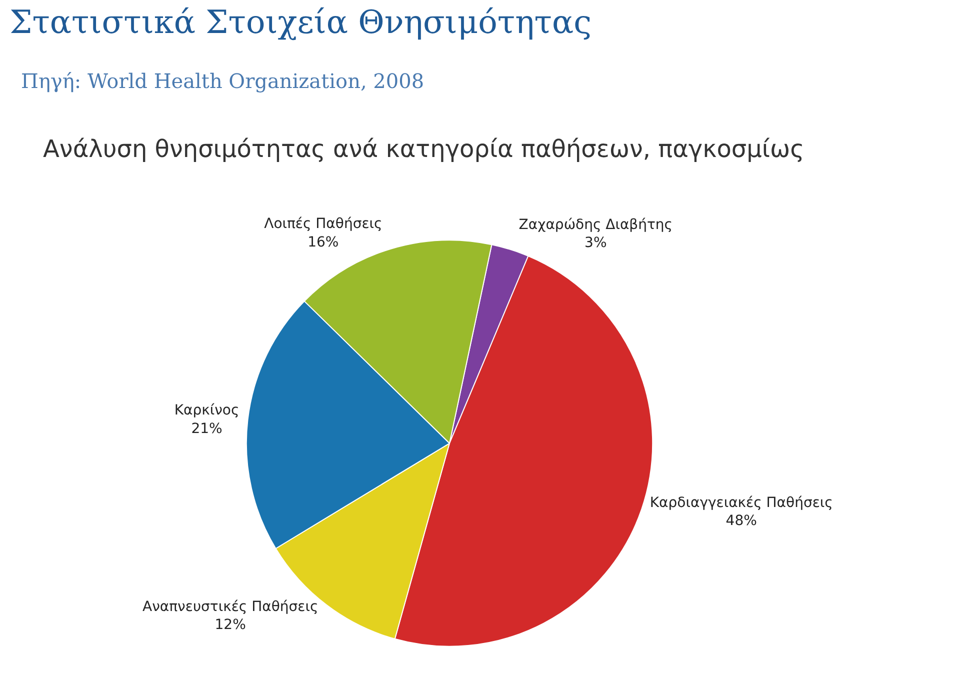  What do you see at coordinates (323, 242) in the screenshot?
I see `data-label: 16%` at bounding box center [323, 242].